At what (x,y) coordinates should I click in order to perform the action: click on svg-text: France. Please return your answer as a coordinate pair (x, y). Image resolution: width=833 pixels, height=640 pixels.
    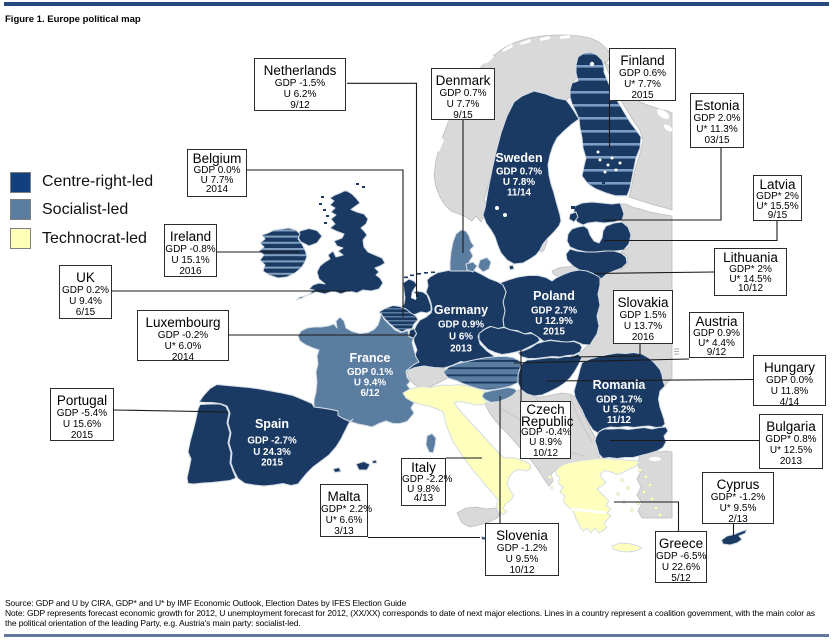
    Looking at the image, I should click on (370, 358).